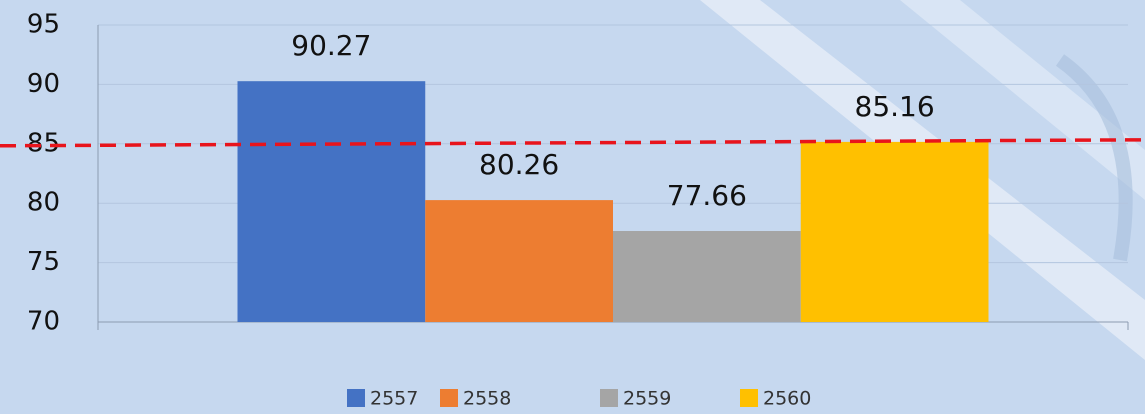  Describe the element at coordinates (43, 84) in the screenshot. I see `y-tick-label: 90` at that location.